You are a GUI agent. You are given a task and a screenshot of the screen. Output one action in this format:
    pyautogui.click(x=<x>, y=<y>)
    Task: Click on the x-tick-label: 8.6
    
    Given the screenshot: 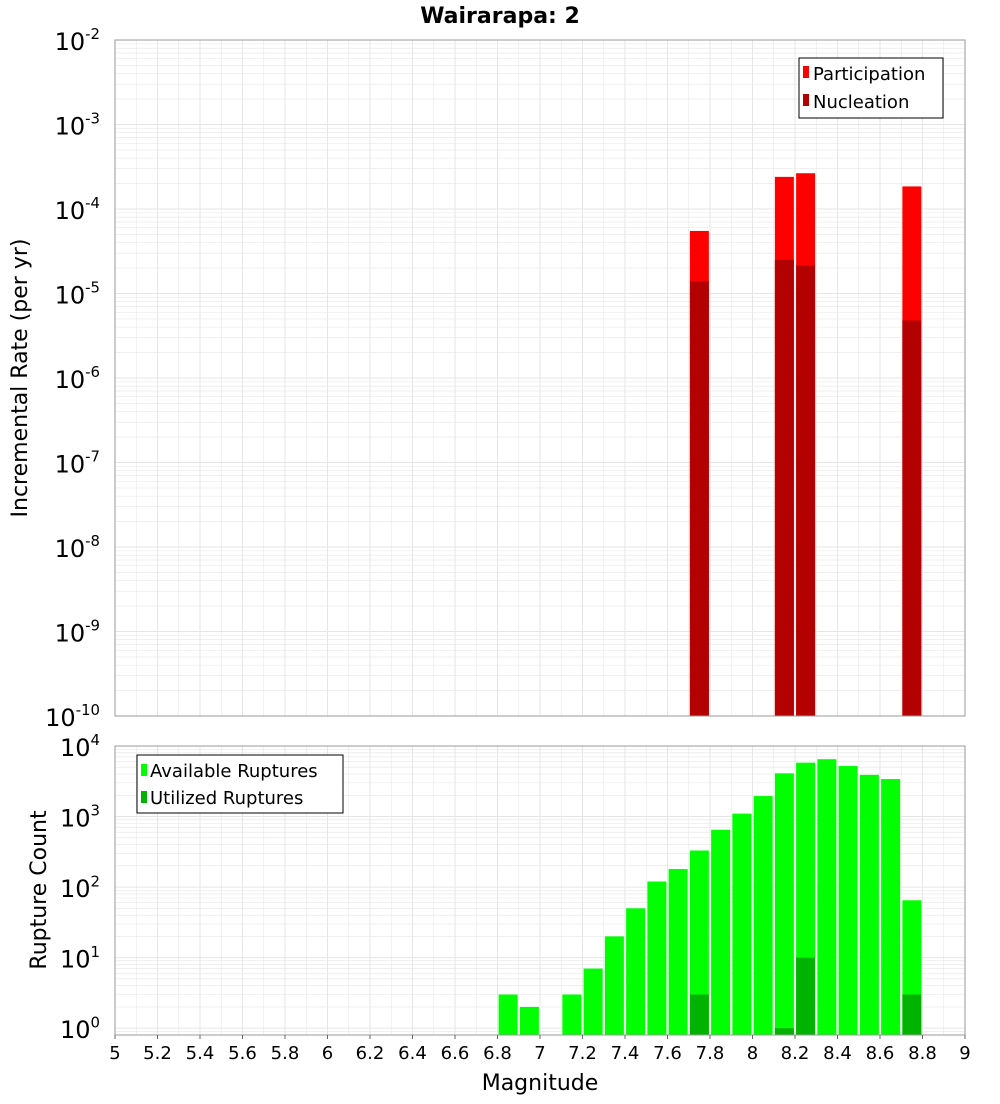 What is the action you would take?
    pyautogui.click(x=880, y=1053)
    